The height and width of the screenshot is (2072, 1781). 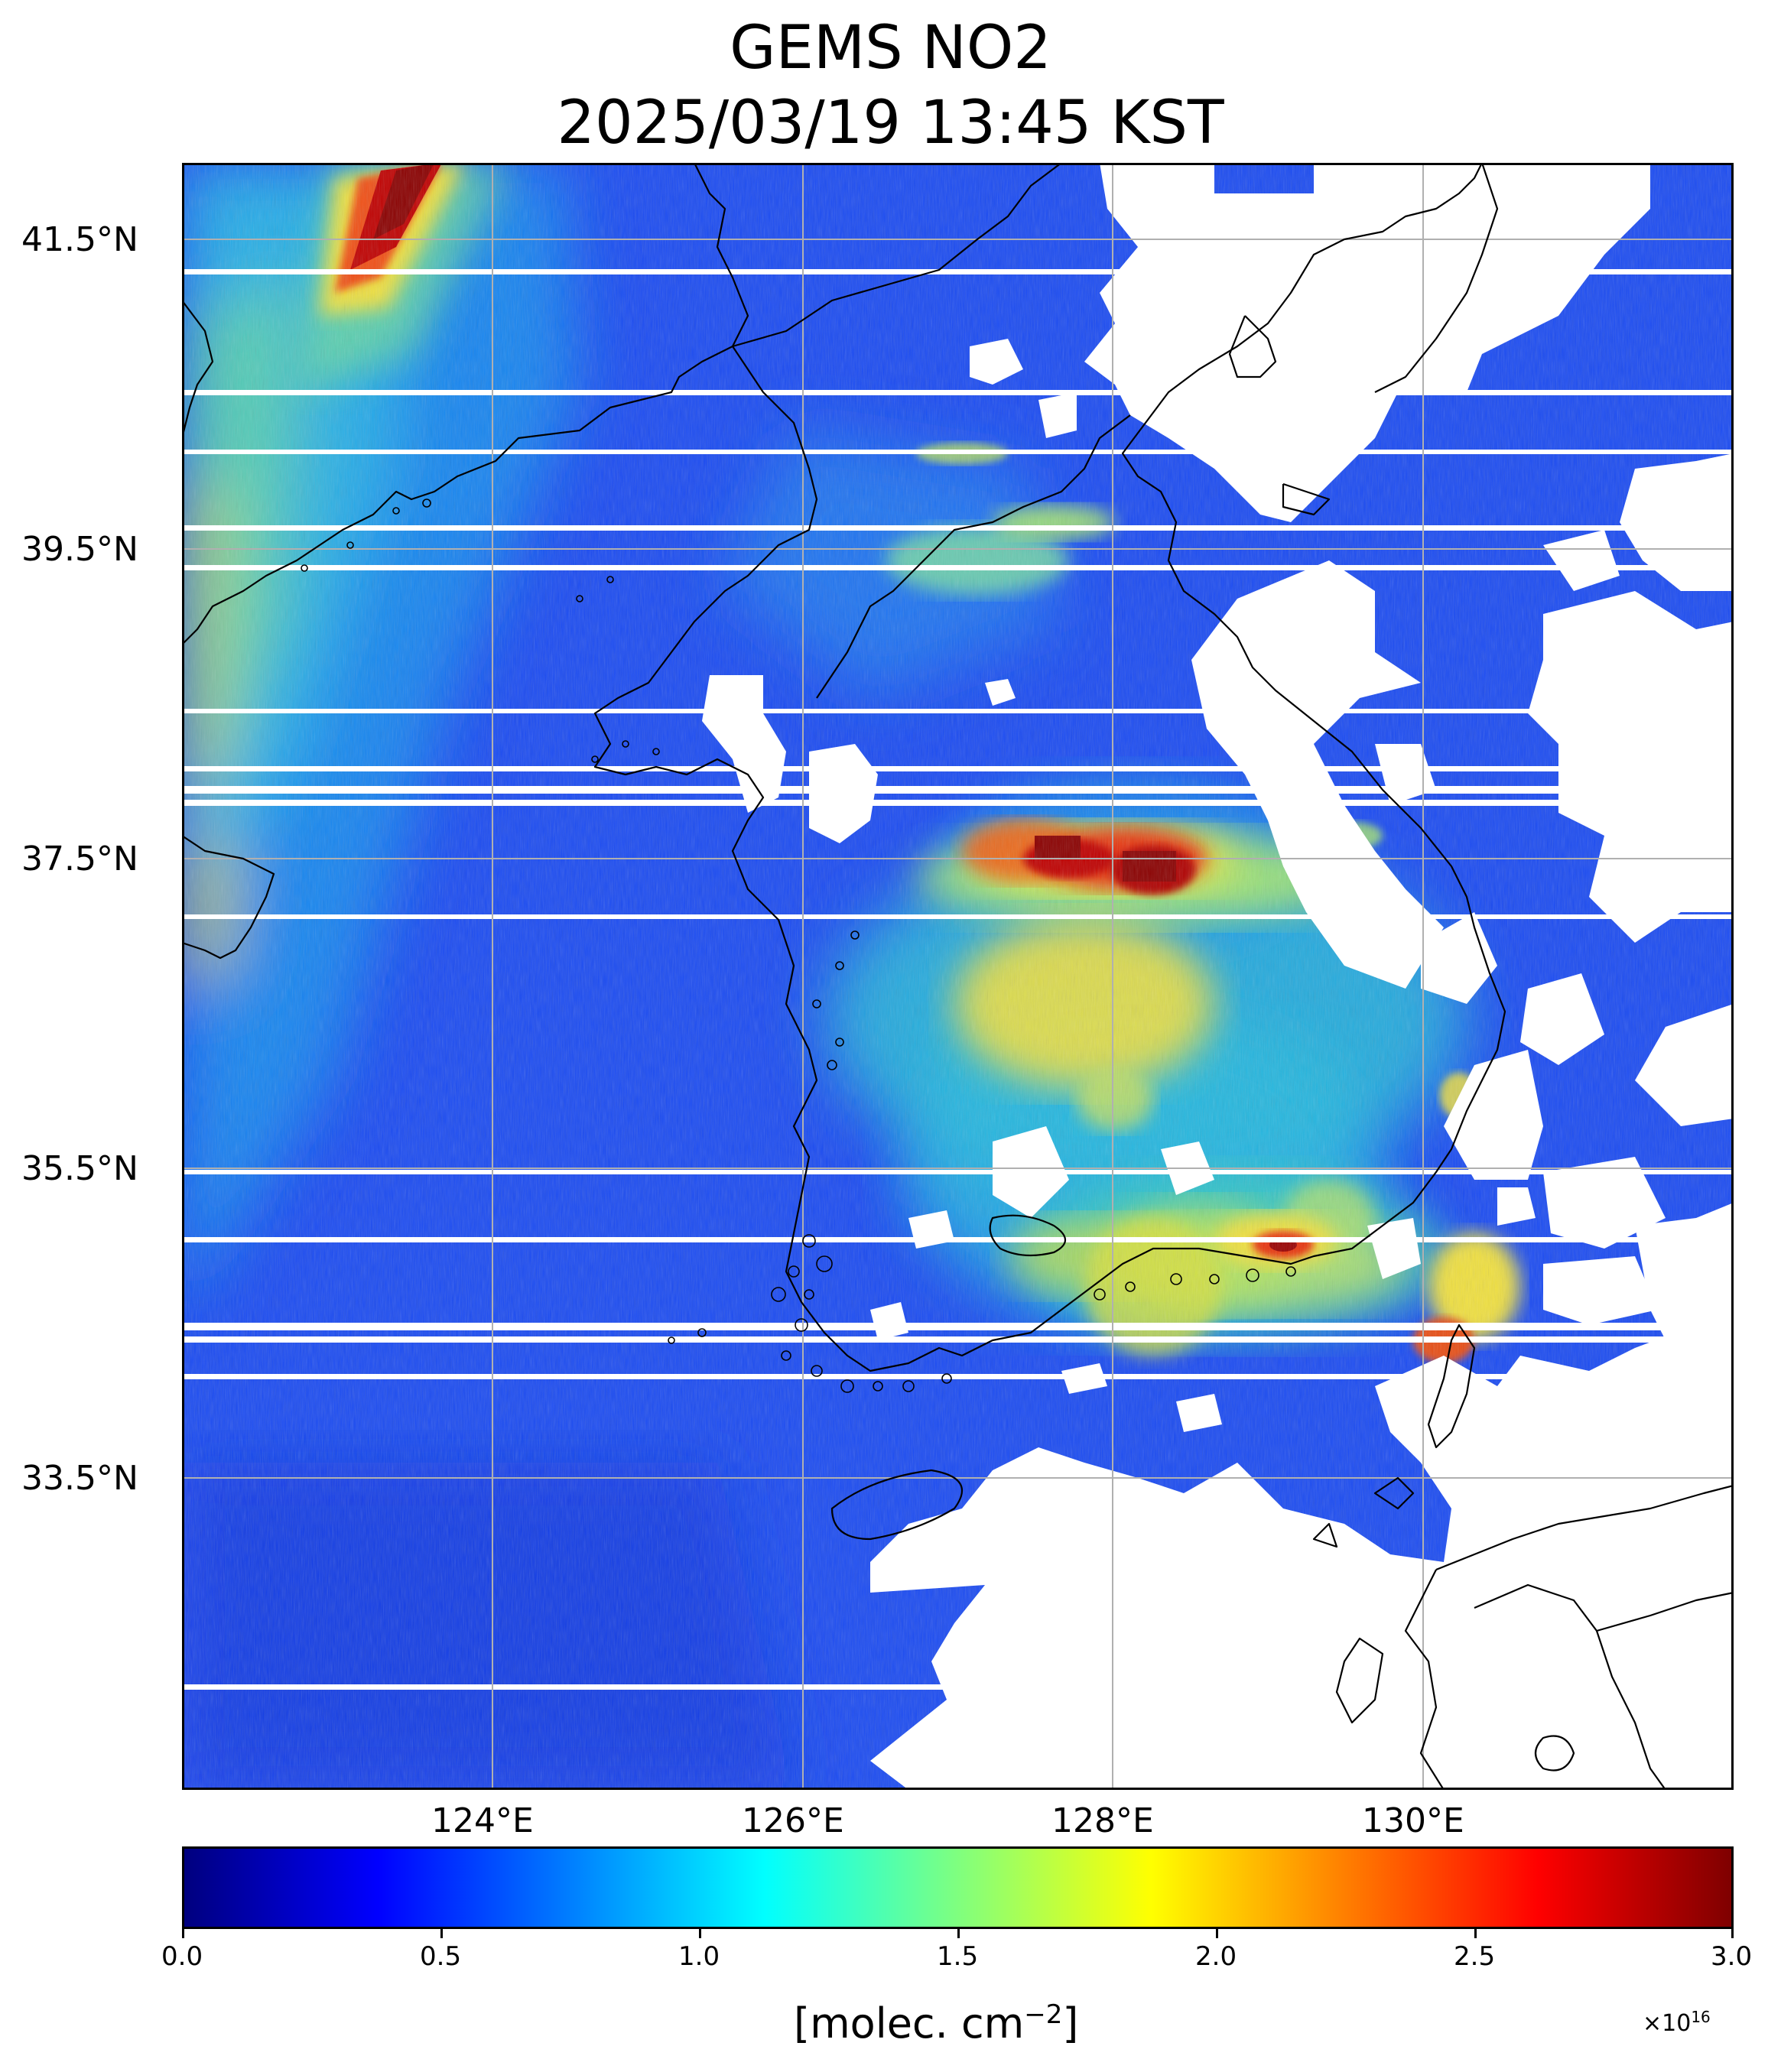 I want to click on colorbar-unit-close: ], so click(x=1070, y=2024).